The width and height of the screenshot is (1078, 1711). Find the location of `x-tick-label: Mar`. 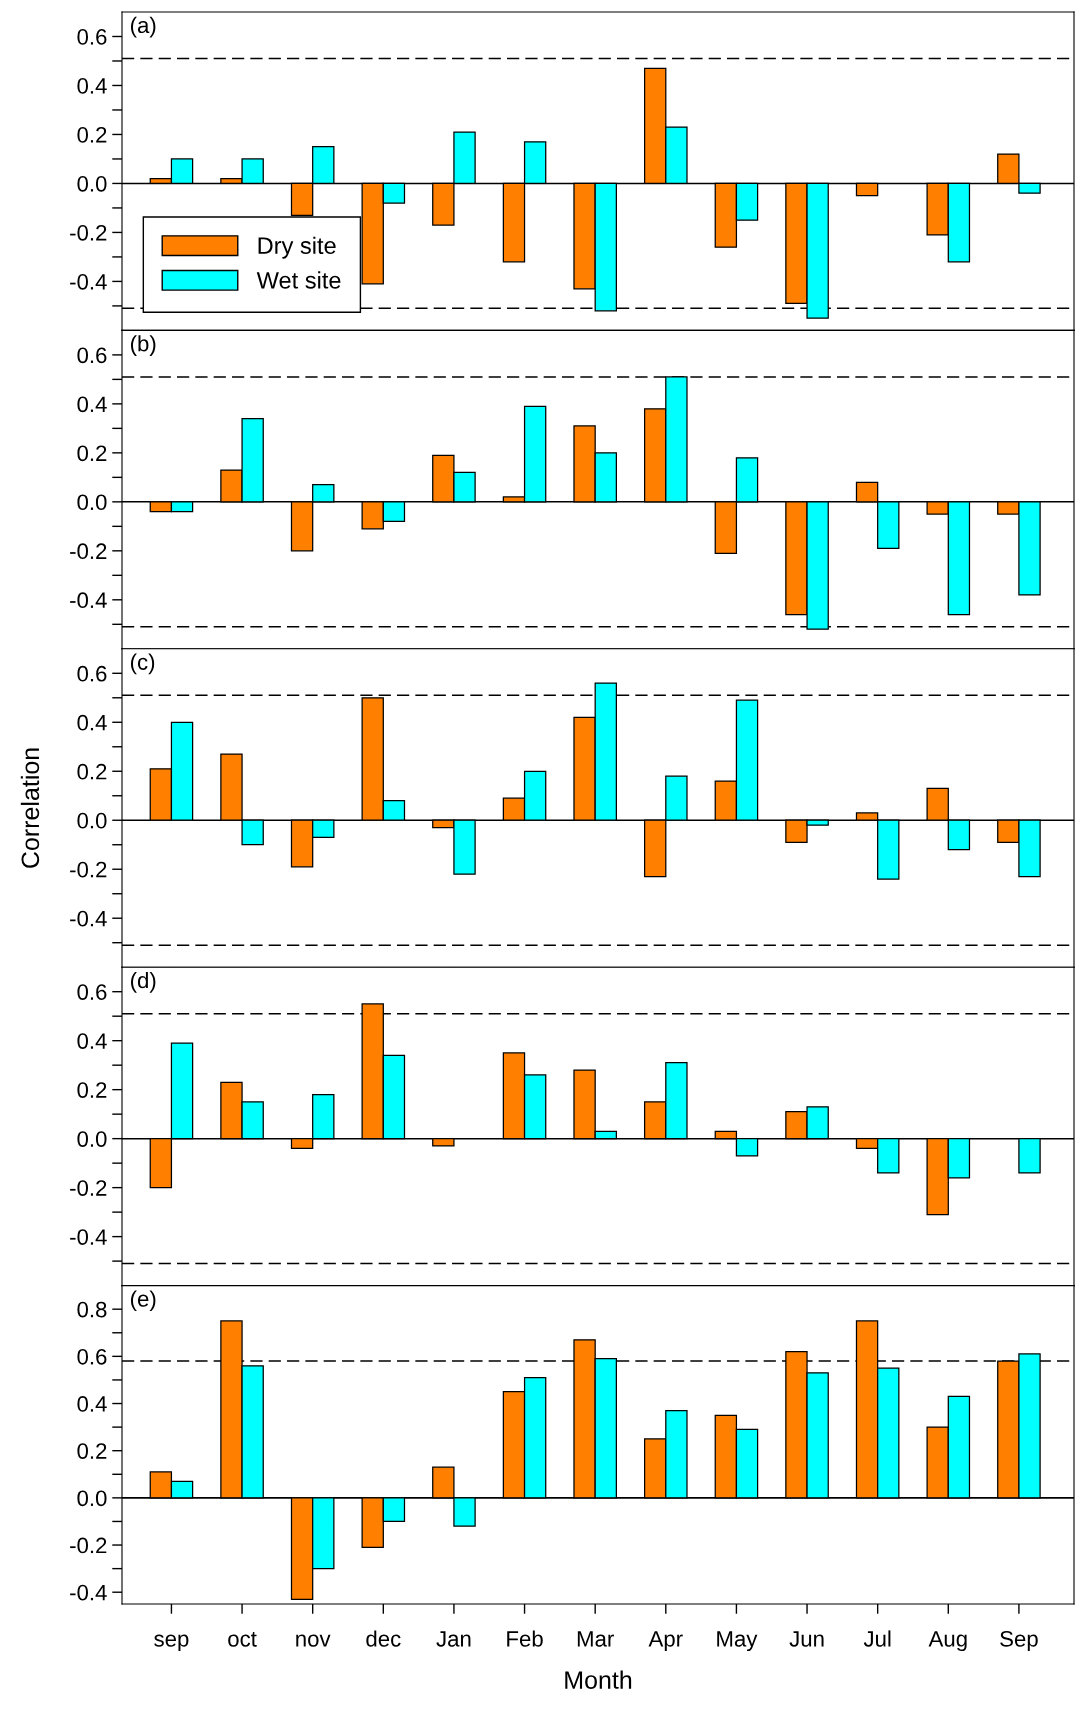

x-tick-label: Mar is located at coordinates (595, 1639).